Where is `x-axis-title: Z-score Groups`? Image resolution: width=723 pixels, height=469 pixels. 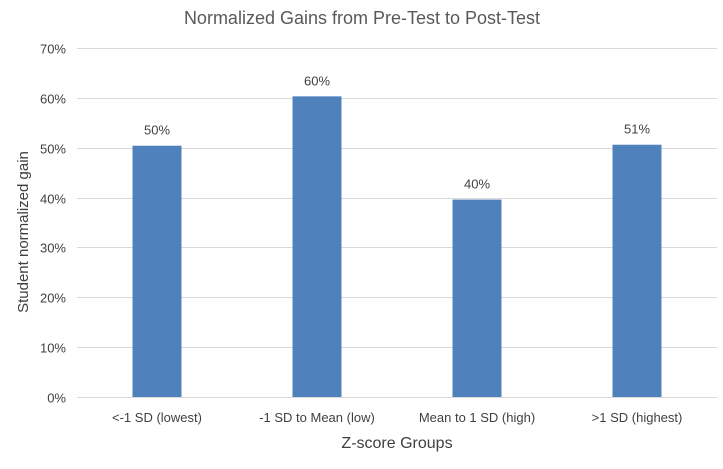
x-axis-title: Z-score Groups is located at coordinates (396, 443).